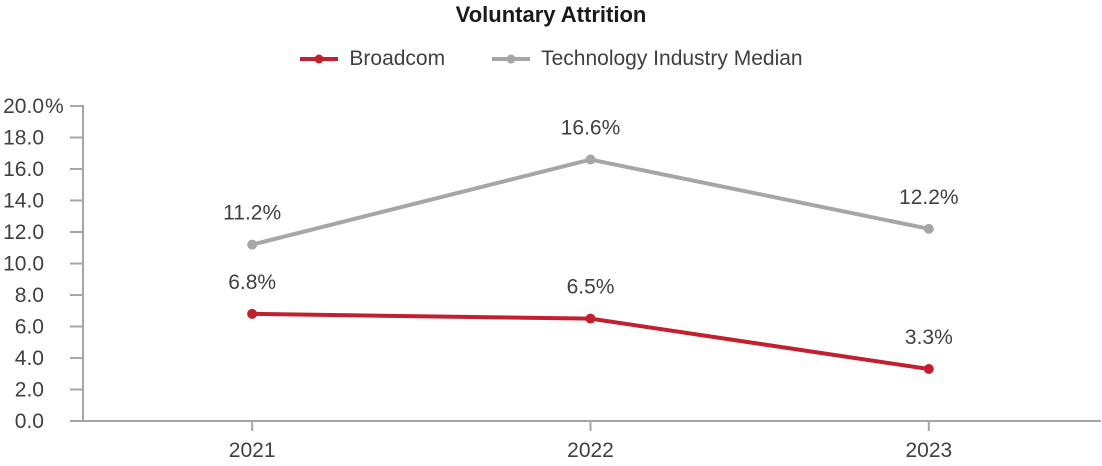 Image resolution: width=1102 pixels, height=466 pixels. What do you see at coordinates (551, 14) in the screenshot?
I see `chart-title: Voluntary Attrition` at bounding box center [551, 14].